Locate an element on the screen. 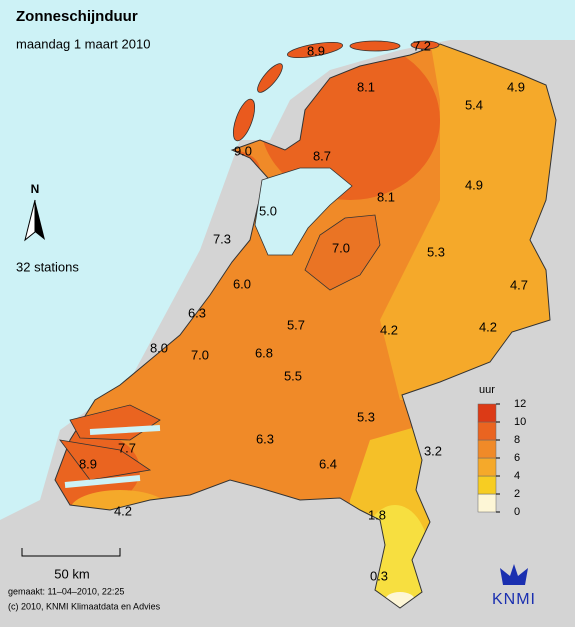 The image size is (575, 627). legend-tick-label: 10 is located at coordinates (520, 422).